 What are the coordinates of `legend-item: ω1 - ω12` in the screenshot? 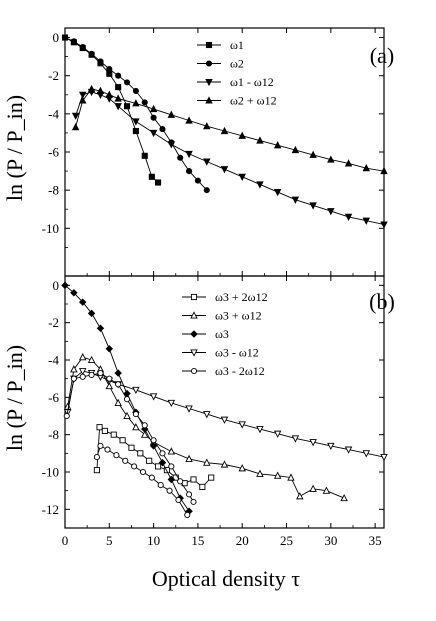 It's located at (235, 82).